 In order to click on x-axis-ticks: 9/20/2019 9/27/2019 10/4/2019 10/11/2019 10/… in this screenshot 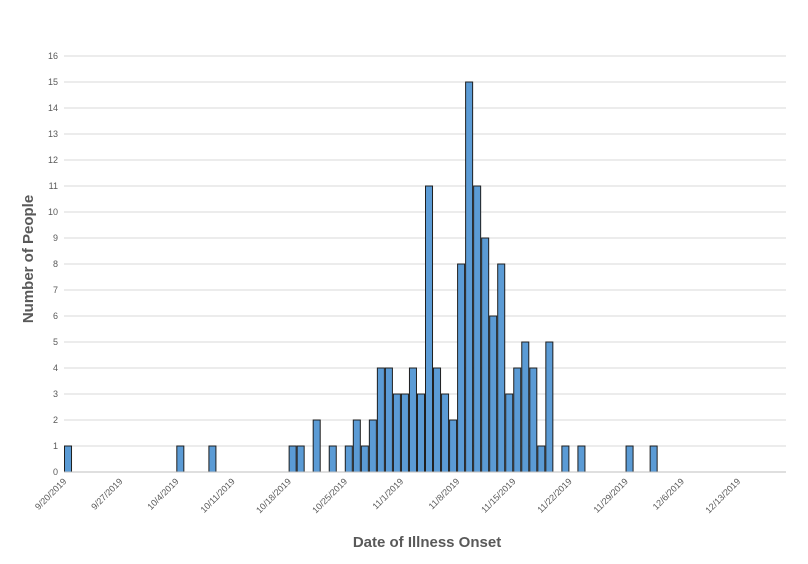, I will do `click(387, 495)`.